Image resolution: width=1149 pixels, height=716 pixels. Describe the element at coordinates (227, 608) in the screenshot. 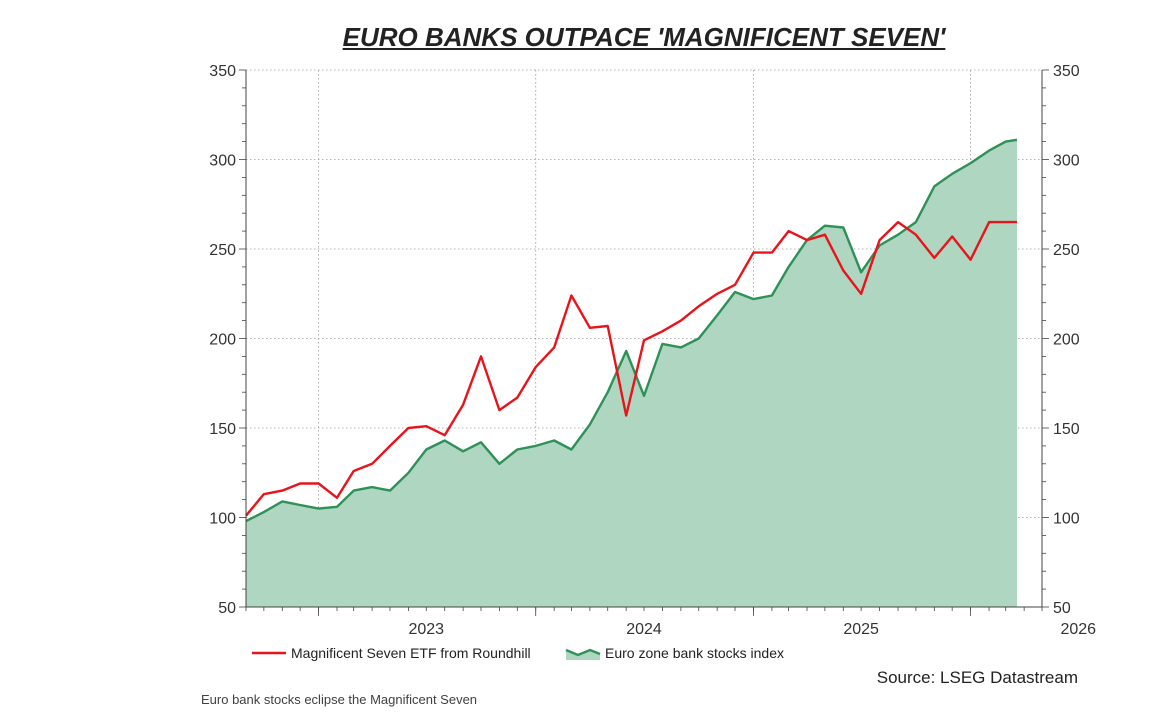

I see `y-tick-label-left: 50` at that location.